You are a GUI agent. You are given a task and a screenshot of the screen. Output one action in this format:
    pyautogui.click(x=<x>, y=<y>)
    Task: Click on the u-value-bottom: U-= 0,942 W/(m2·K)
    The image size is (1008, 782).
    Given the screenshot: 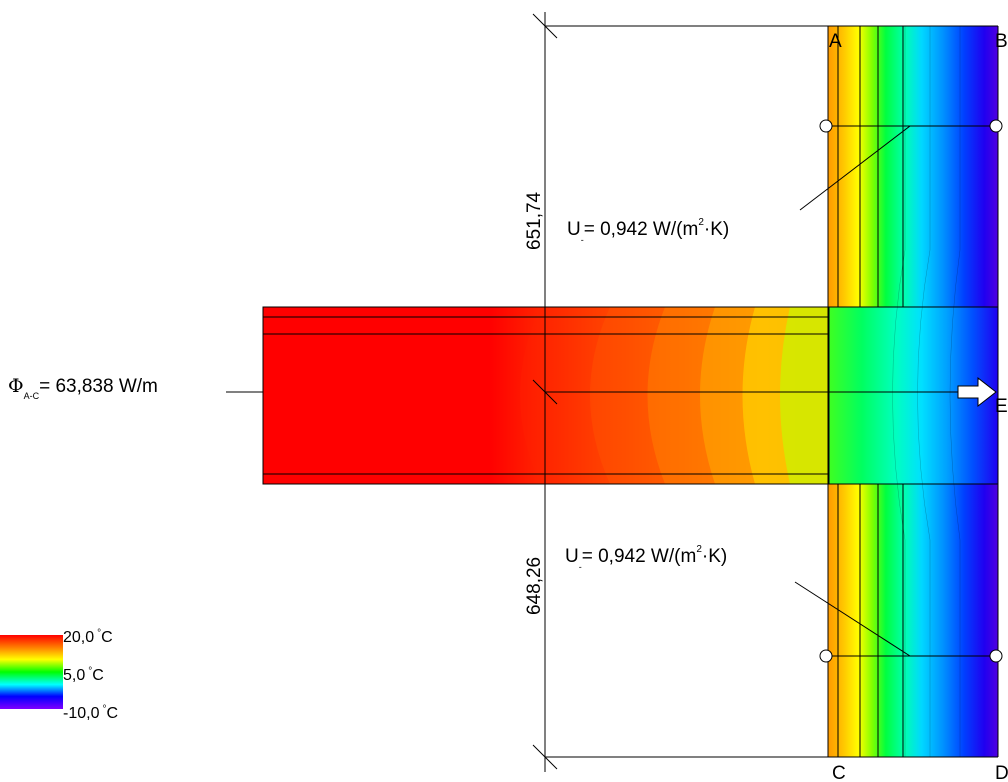 What is the action you would take?
    pyautogui.click(x=646, y=558)
    